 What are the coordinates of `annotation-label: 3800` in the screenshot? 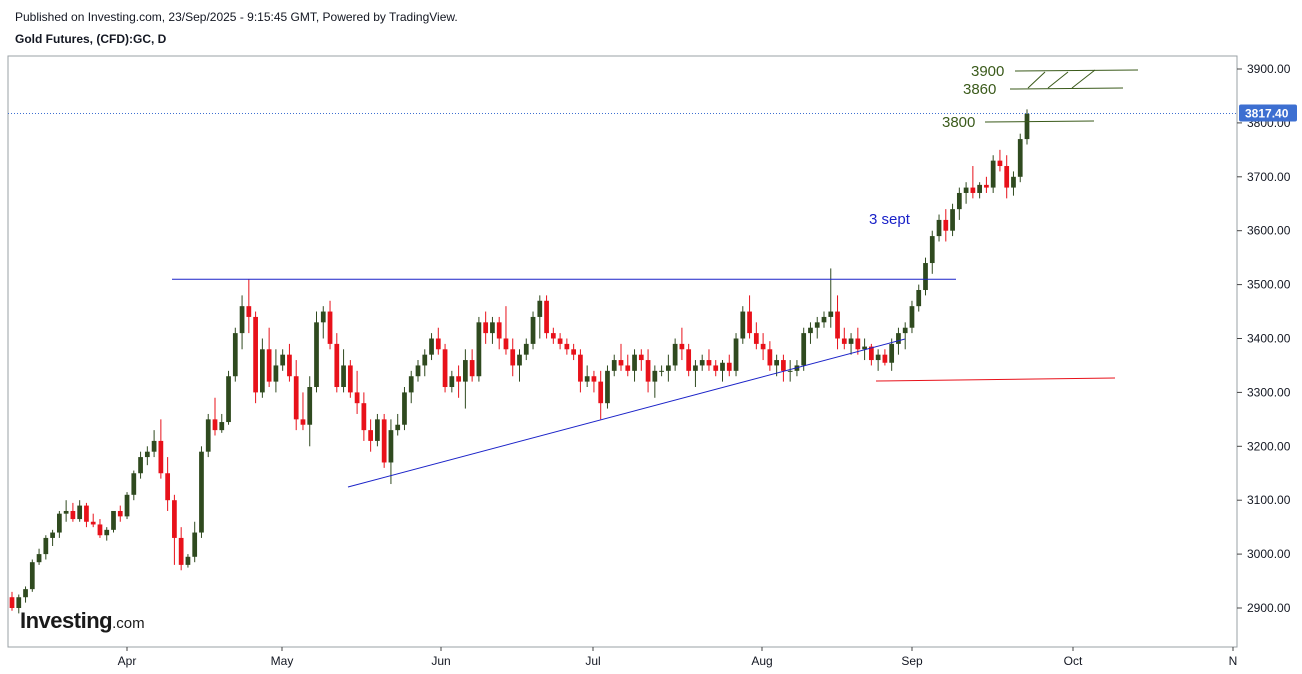 It's located at (958, 122).